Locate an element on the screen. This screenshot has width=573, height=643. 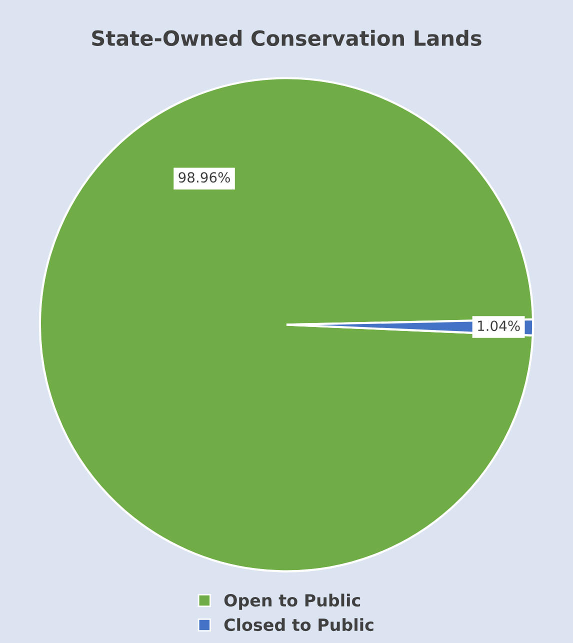
legend-label: Closed to Public is located at coordinates (299, 625).